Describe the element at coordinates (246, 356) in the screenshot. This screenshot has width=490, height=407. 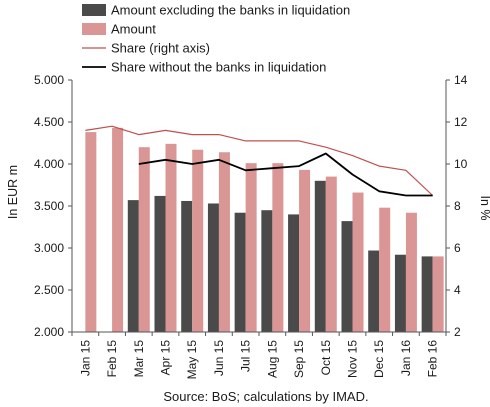
I see `x-tick-label: Jul 15` at that location.